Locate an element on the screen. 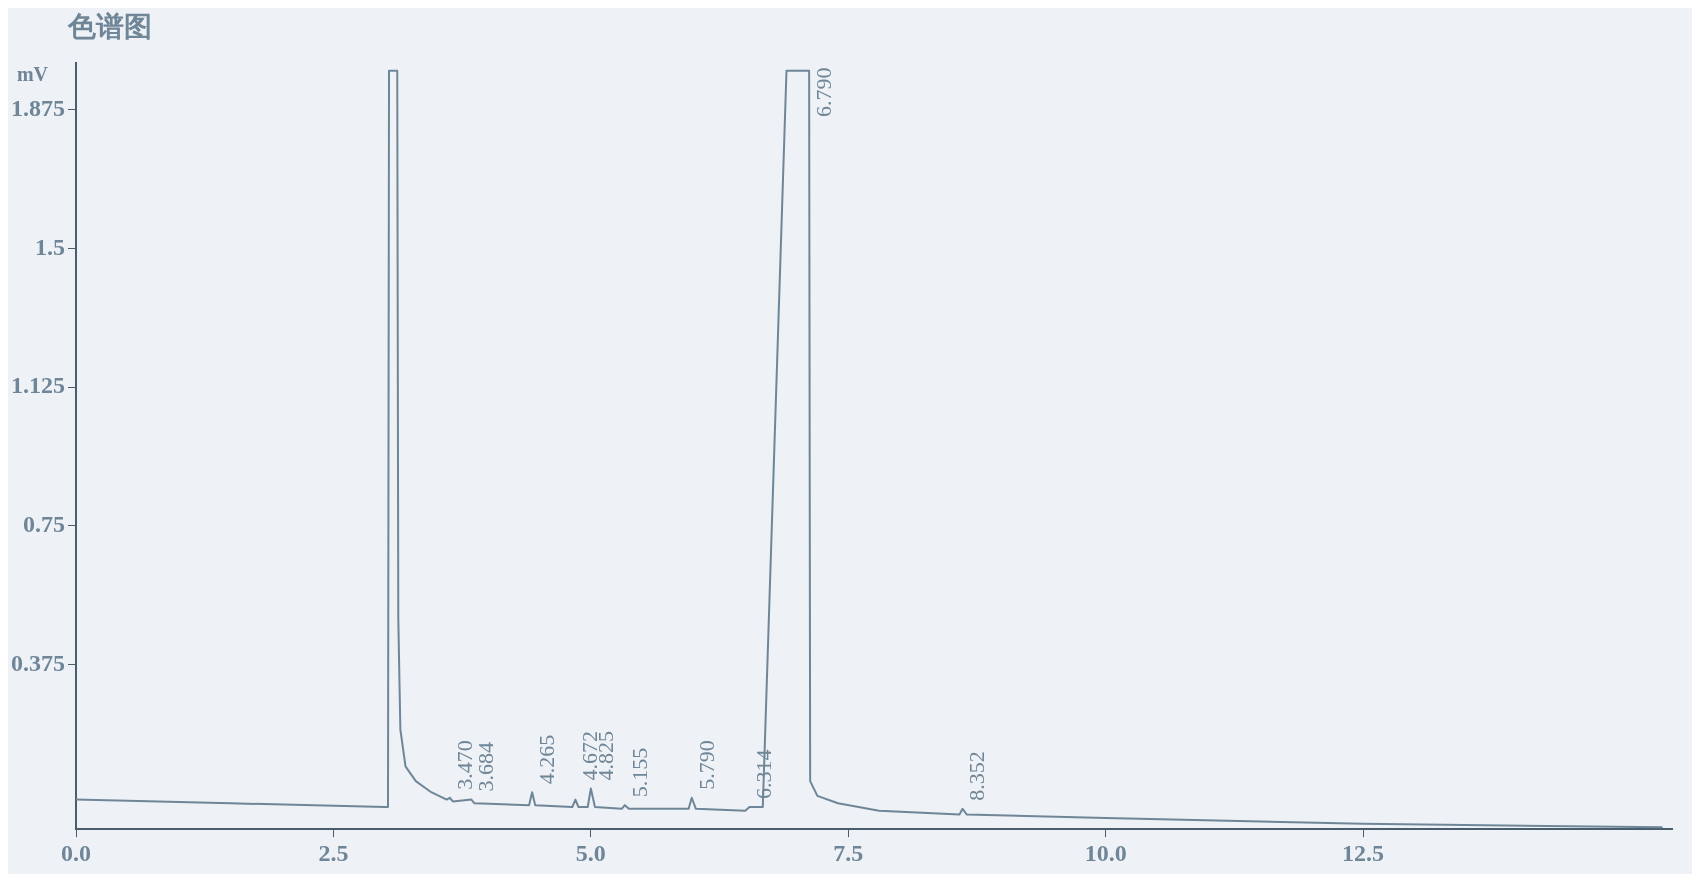  x-tick-label: 5.0 is located at coordinates (590, 852).